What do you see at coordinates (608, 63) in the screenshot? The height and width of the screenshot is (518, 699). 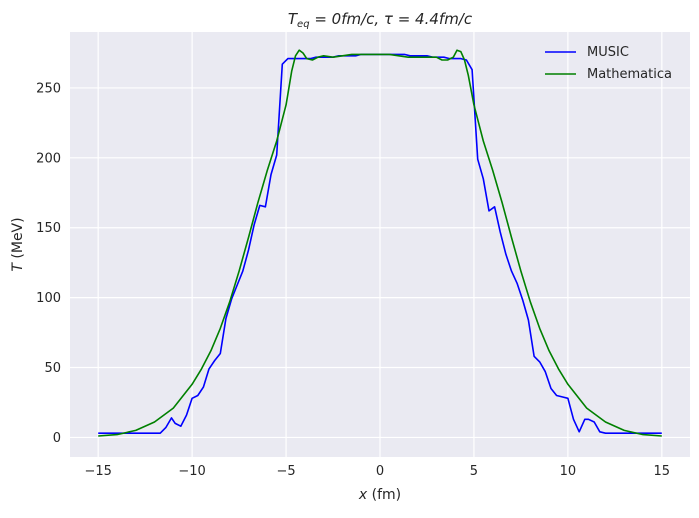 I see `legend: MUSIC Mathematica` at bounding box center [608, 63].